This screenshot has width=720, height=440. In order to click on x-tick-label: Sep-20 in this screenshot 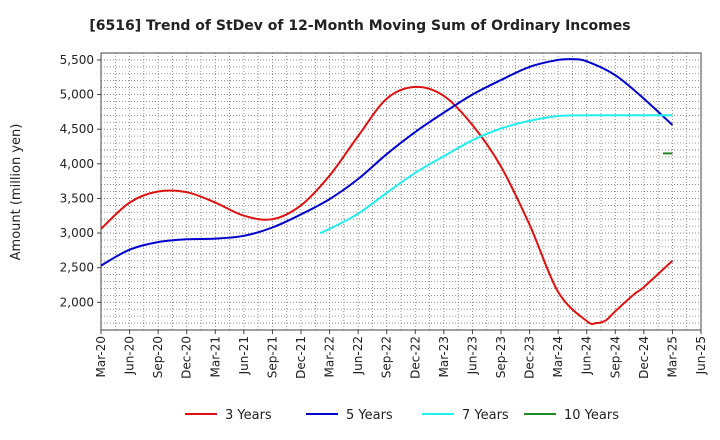, I will do `click(158, 357)`.